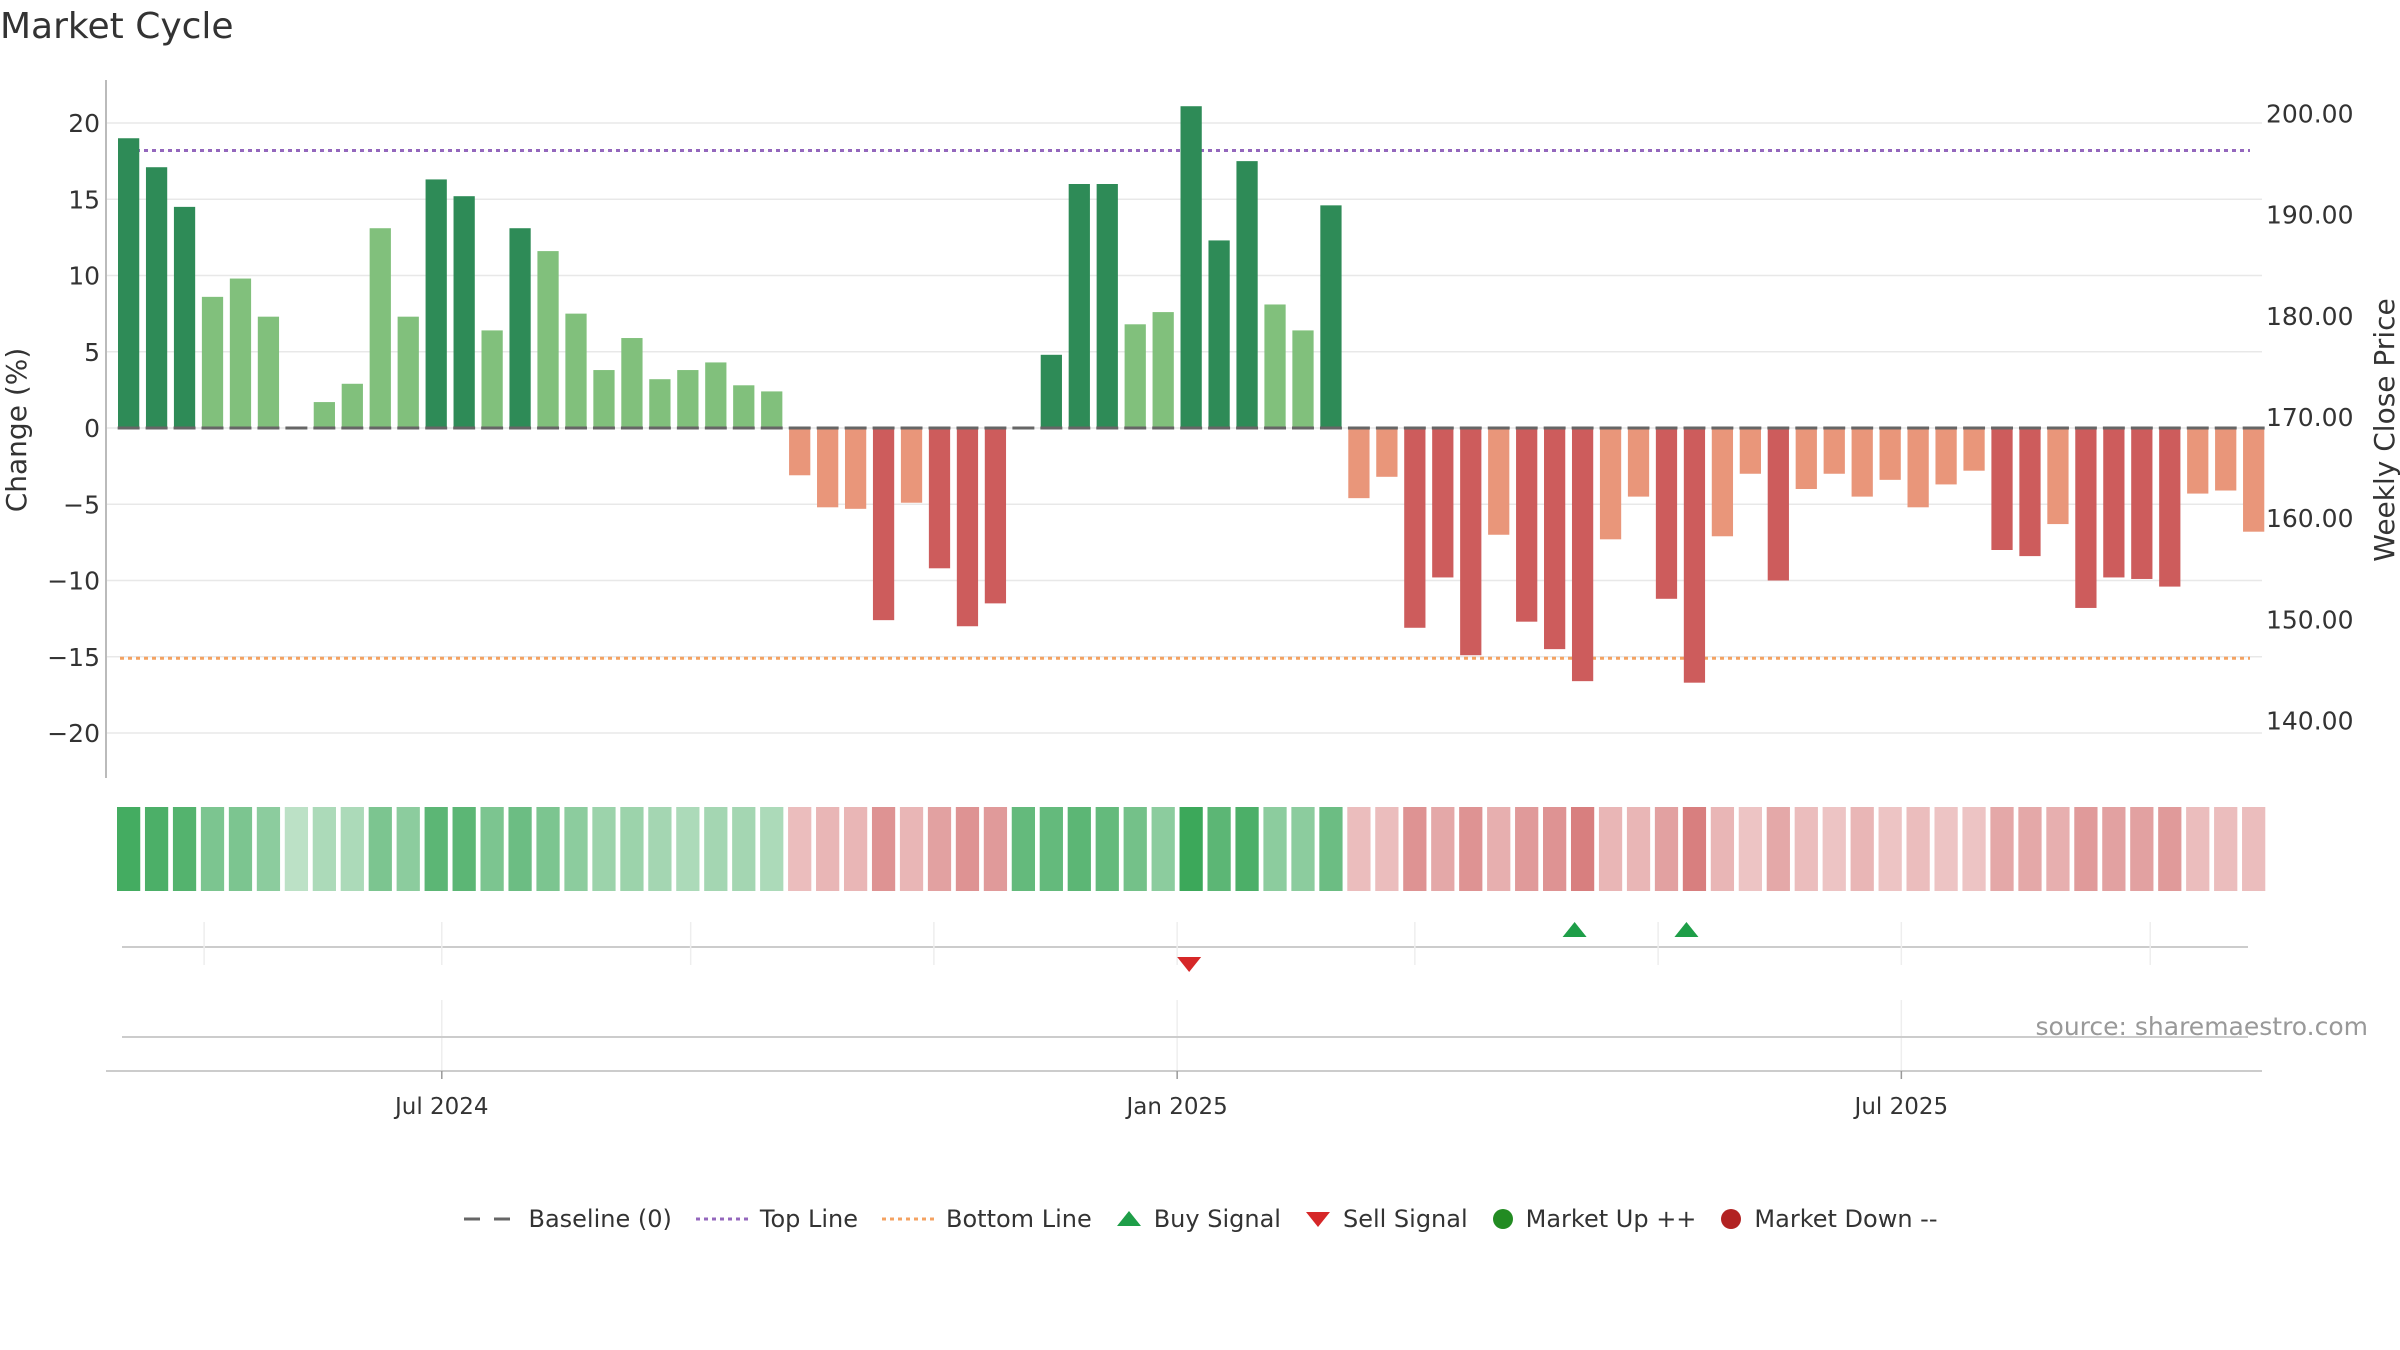 Image resolution: width=2400 pixels, height=1350 pixels. What do you see at coordinates (1574, 929) in the screenshot?
I see `buy-signal-marker` at bounding box center [1574, 929].